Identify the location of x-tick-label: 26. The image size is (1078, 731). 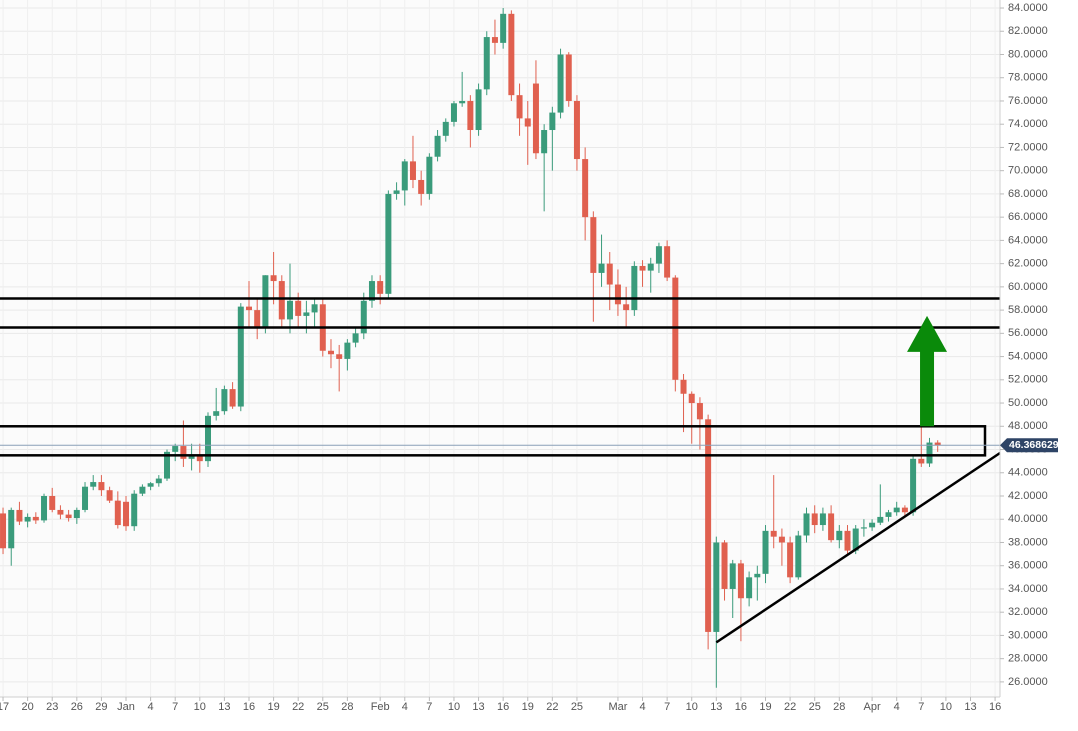
(77, 707).